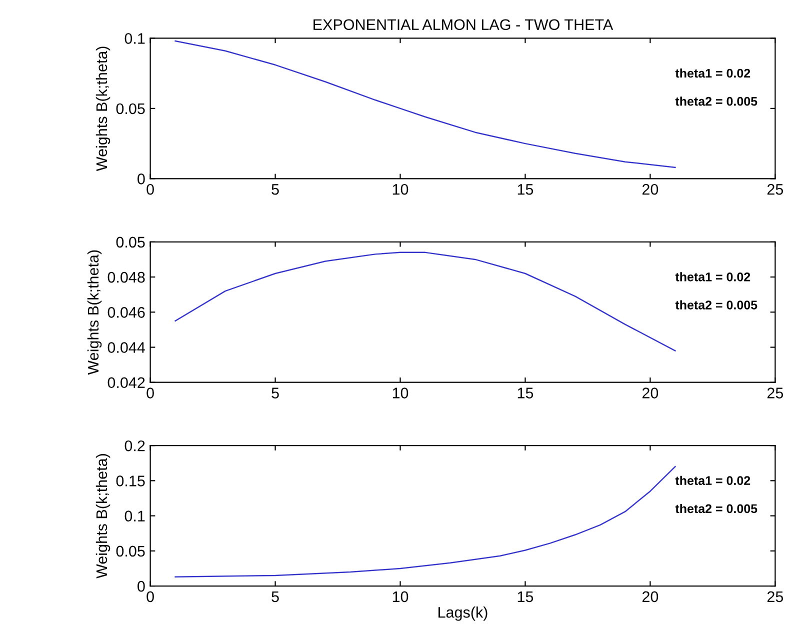 The width and height of the screenshot is (791, 637). I want to click on y-tick-label: 0.046, so click(126, 312).